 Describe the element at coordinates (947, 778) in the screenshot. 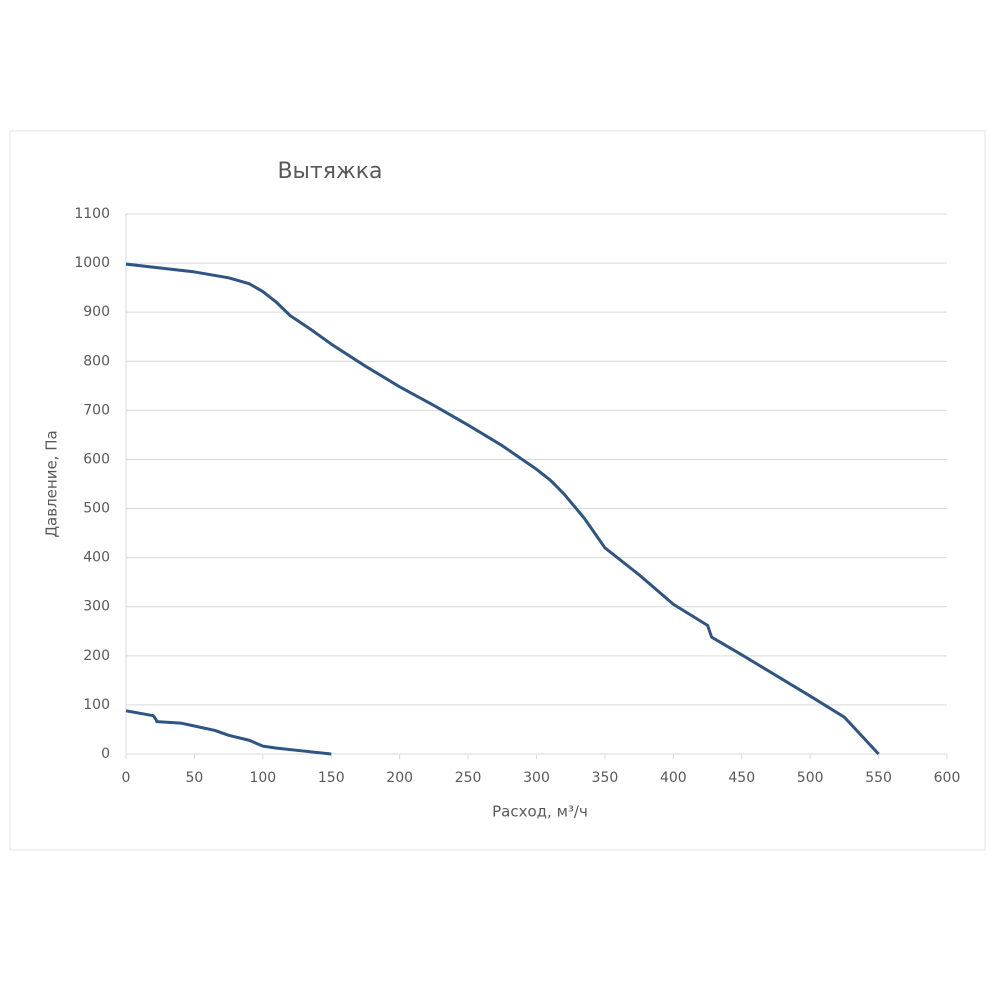

I see `x-tick-label: 600` at that location.